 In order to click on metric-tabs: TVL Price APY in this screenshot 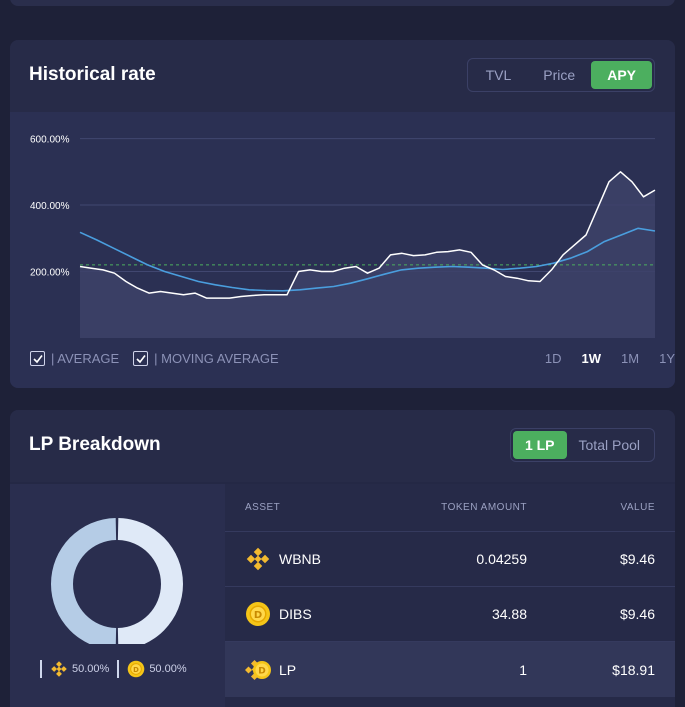, I will do `click(560, 75)`.